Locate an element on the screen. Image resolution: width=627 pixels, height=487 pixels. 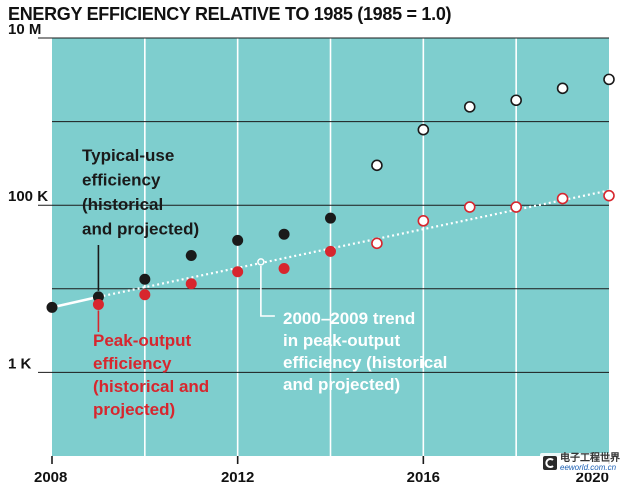
trend-line-solid is located at coordinates (75, 302).